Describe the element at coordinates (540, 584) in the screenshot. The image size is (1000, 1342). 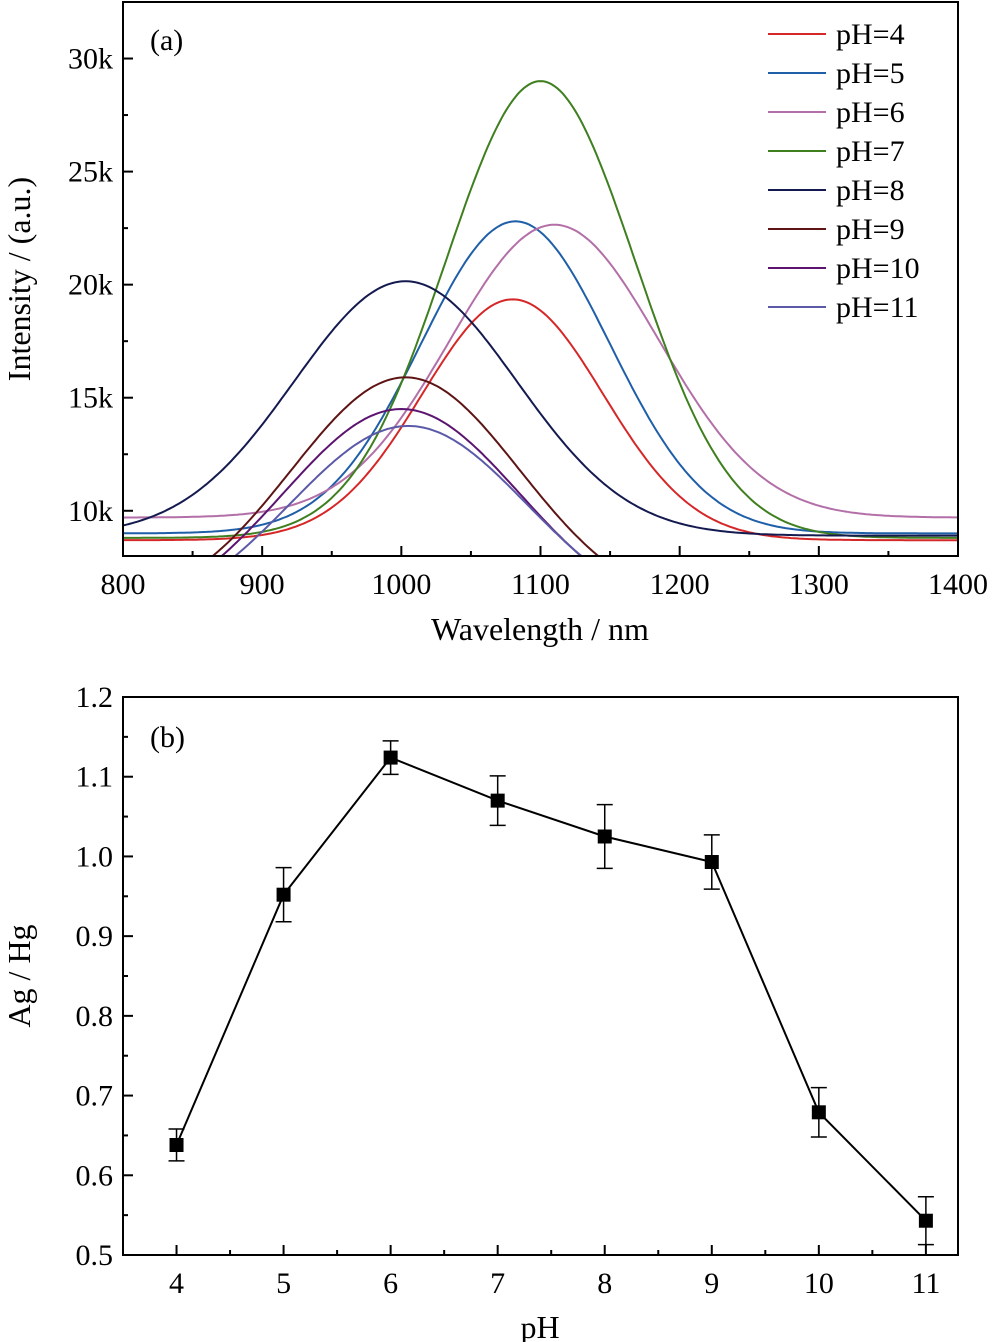
I see `panel-a-x-tick-label: 1100` at that location.